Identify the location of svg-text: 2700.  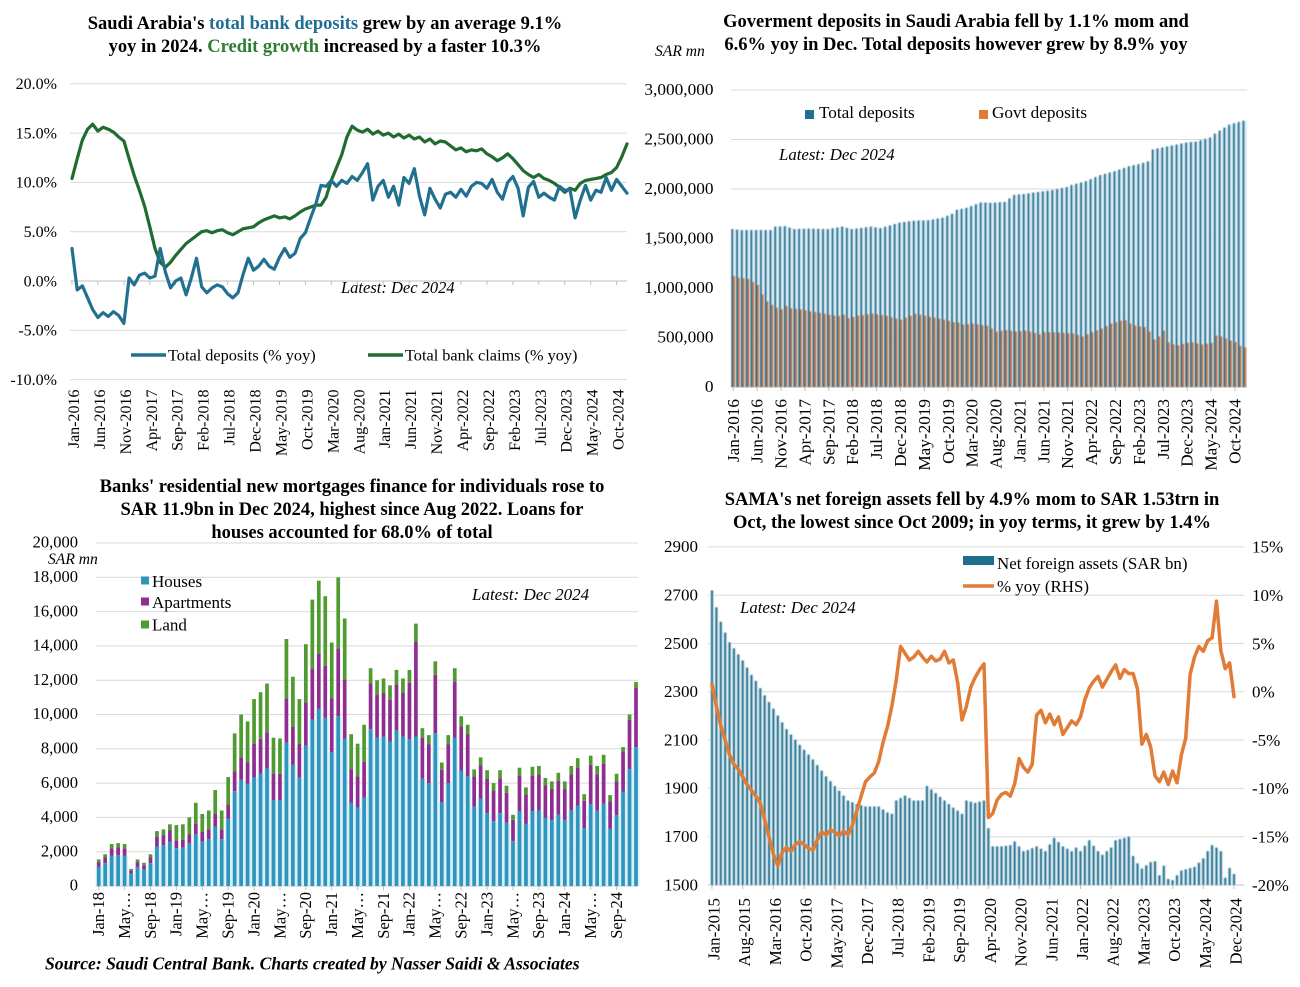
(681, 595).